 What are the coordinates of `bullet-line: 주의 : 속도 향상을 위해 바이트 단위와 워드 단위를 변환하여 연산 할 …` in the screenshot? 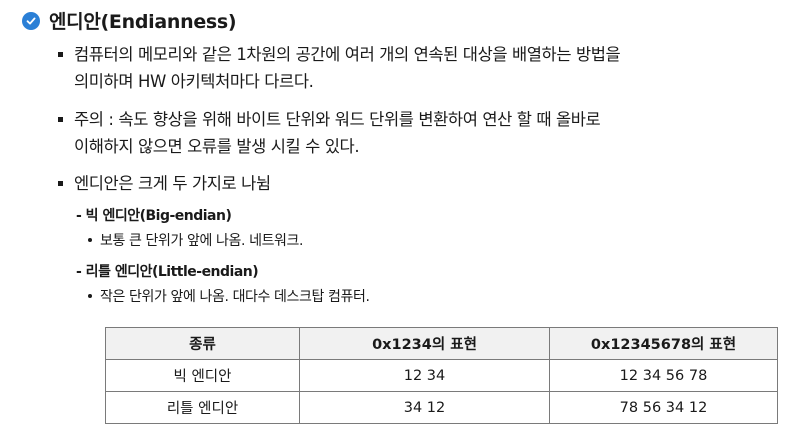 It's located at (337, 119).